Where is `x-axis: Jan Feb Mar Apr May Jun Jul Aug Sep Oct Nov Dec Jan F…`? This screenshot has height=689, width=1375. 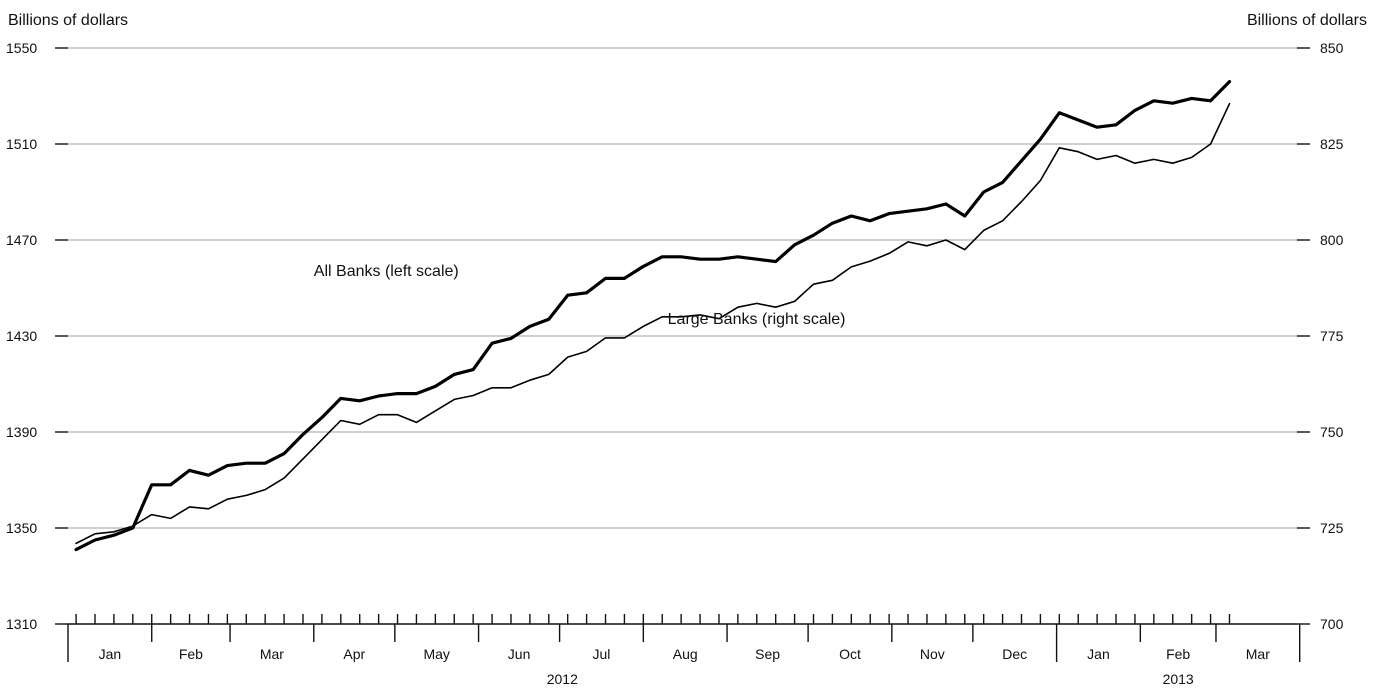
x-axis: Jan Feb Mar Apr May Jun Jul Aug Sep Oct Nov Dec Jan F… is located at coordinates (684, 650).